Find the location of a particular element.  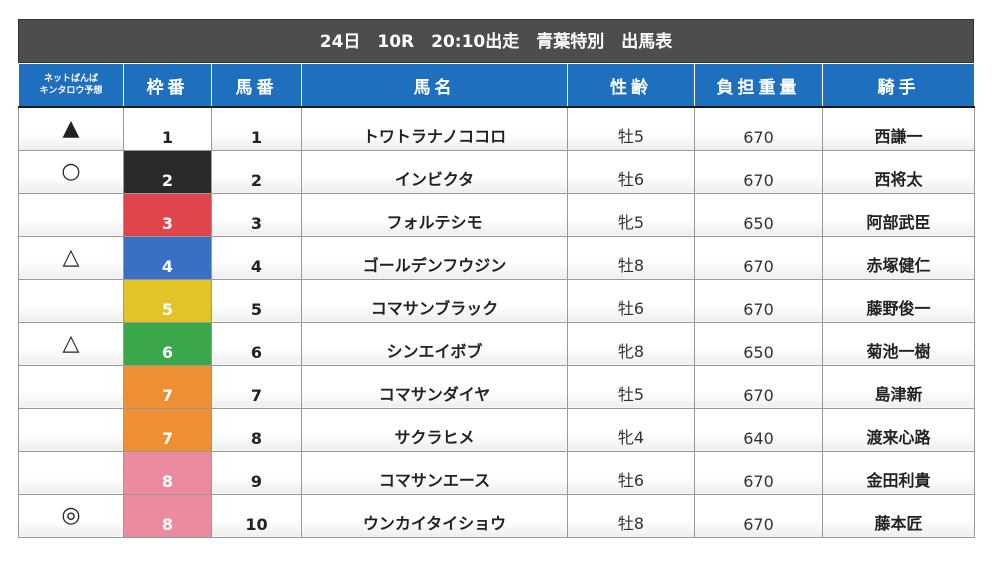

waku-number: 4 is located at coordinates (167, 257).